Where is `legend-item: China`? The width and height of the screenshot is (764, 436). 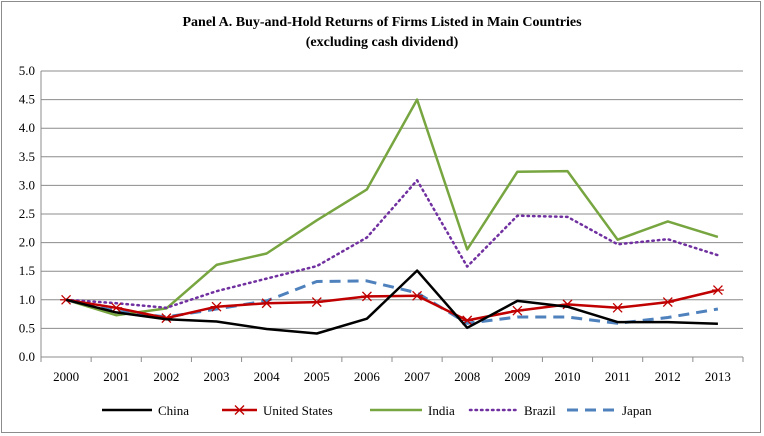 legend-item: China is located at coordinates (145, 410).